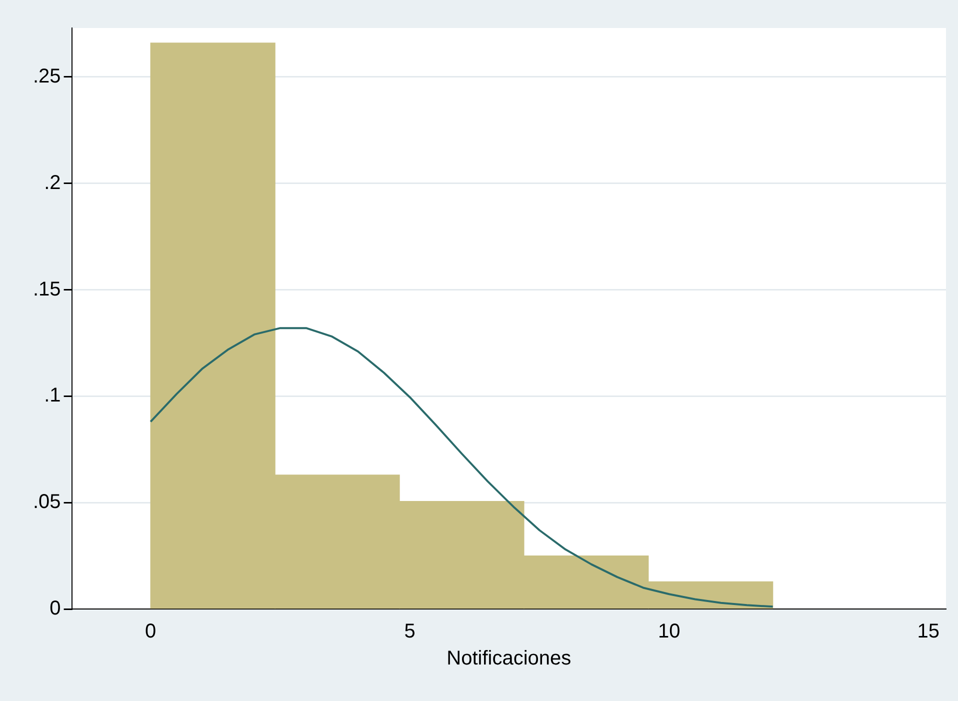  What do you see at coordinates (410, 631) in the screenshot?
I see `x-tick-label: 5` at bounding box center [410, 631].